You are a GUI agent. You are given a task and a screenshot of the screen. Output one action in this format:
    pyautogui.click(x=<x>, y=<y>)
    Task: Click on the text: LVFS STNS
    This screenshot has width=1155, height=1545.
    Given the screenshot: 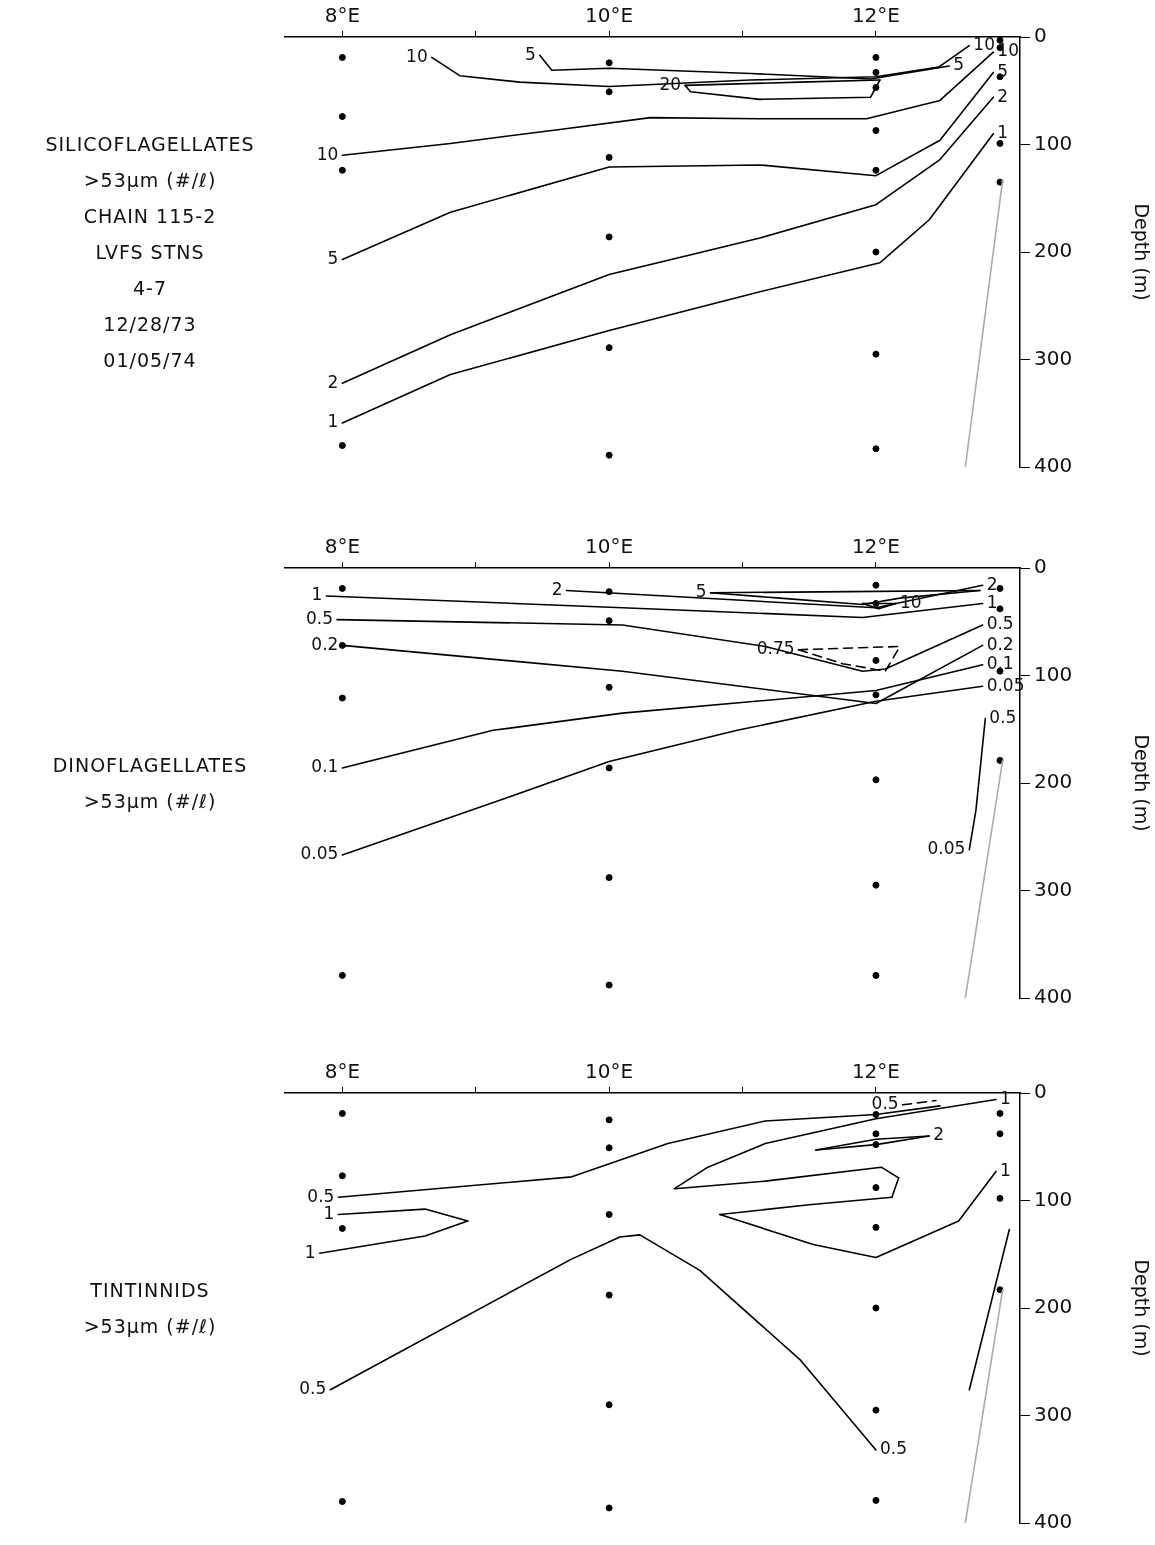 What is the action you would take?
    pyautogui.click(x=150, y=252)
    